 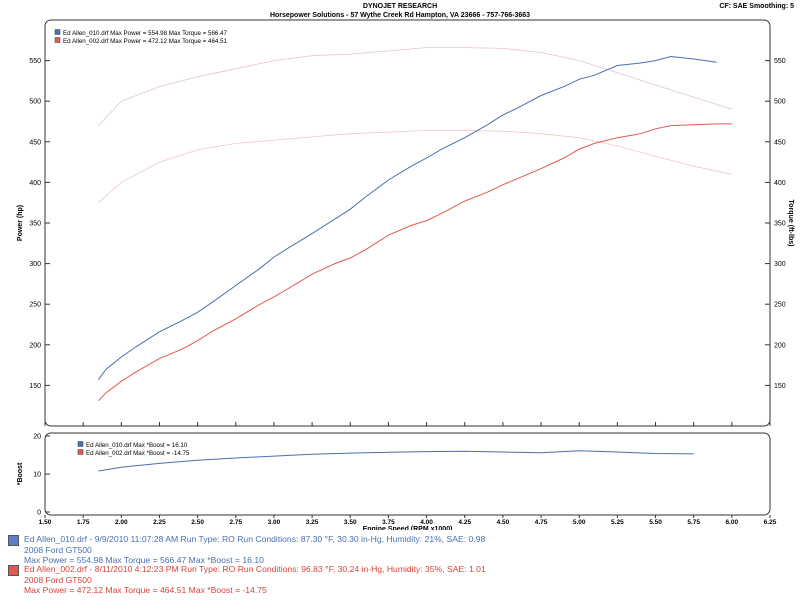 What do you see at coordinates (138, 453) in the screenshot?
I see `boost-legend-entry-1: Ed Allen_002.drf Max *Boost = -14.75` at bounding box center [138, 453].